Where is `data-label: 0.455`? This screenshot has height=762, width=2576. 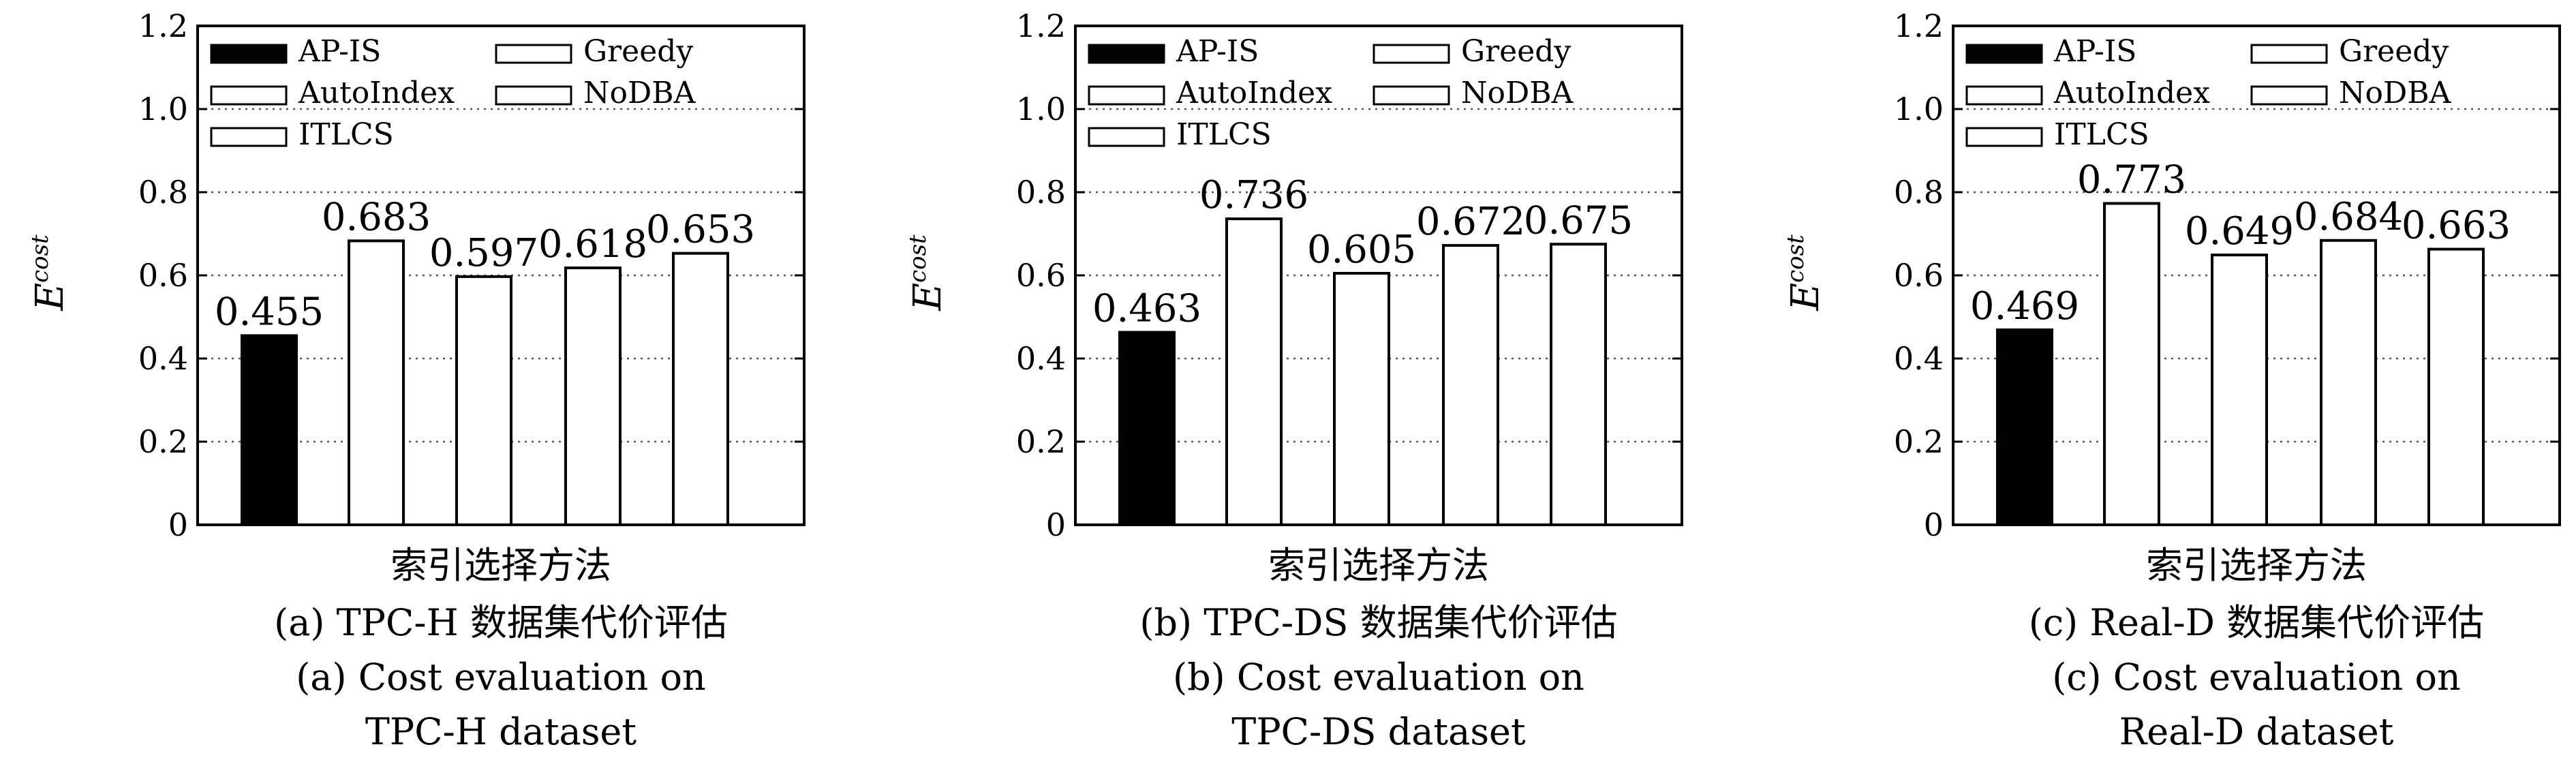
data-label: 0.455 is located at coordinates (269, 312).